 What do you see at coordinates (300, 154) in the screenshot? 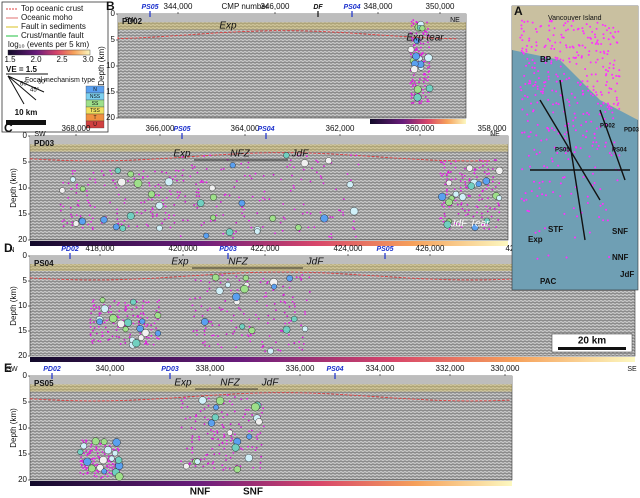
I see `annotation: JdF` at bounding box center [300, 154].